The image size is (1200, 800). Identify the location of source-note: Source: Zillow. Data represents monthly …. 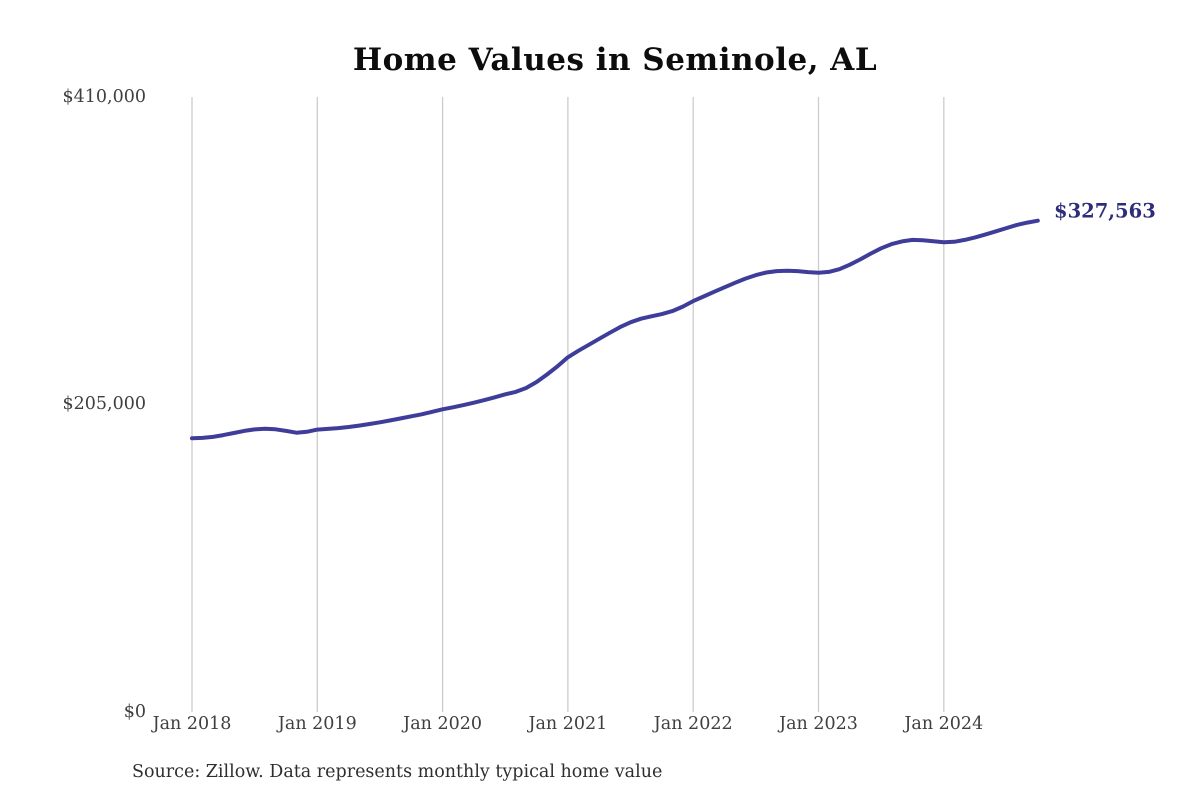
(397, 772).